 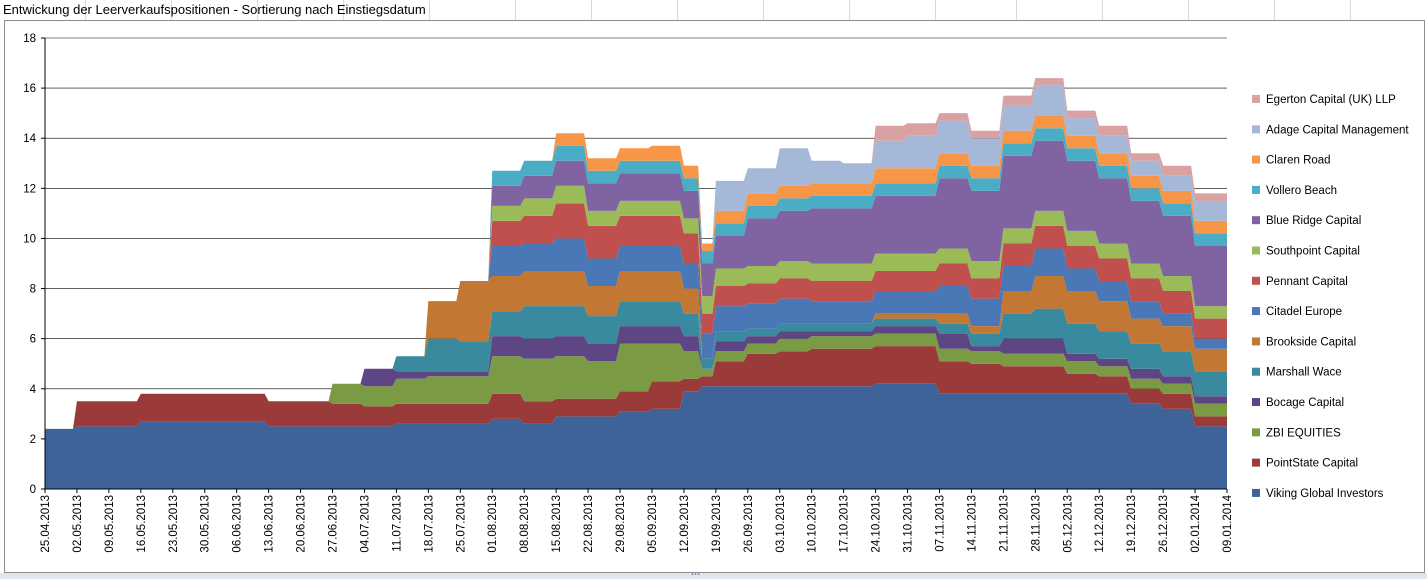 What do you see at coordinates (1296, 433) in the screenshot?
I see `legend-item: ZBI EQUITIES` at bounding box center [1296, 433].